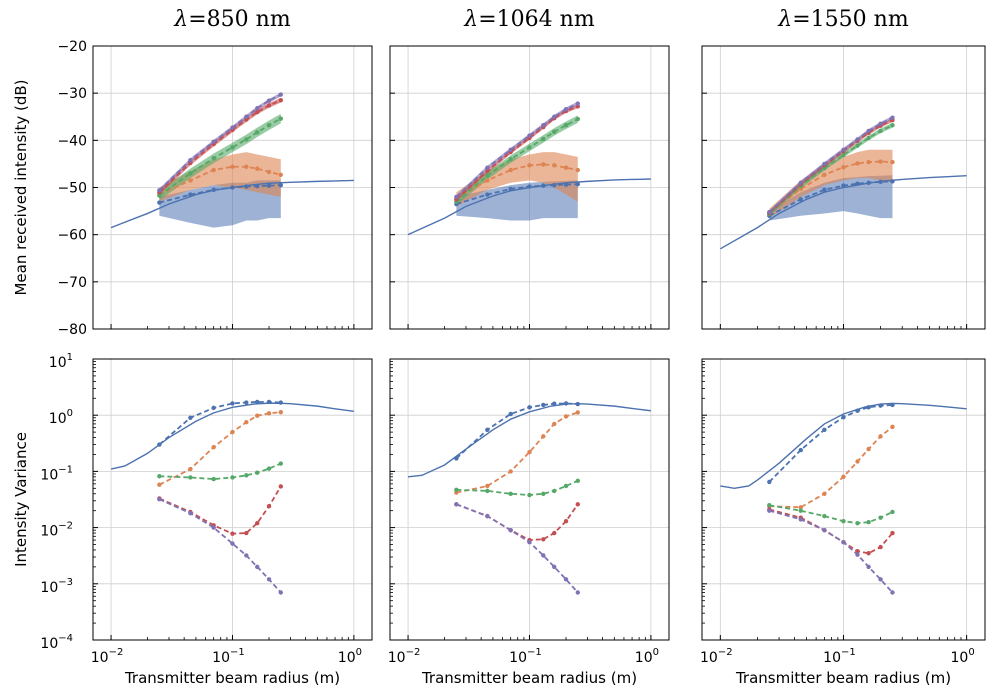  I want to click on y-tick-label: −20, so click(72, 47).